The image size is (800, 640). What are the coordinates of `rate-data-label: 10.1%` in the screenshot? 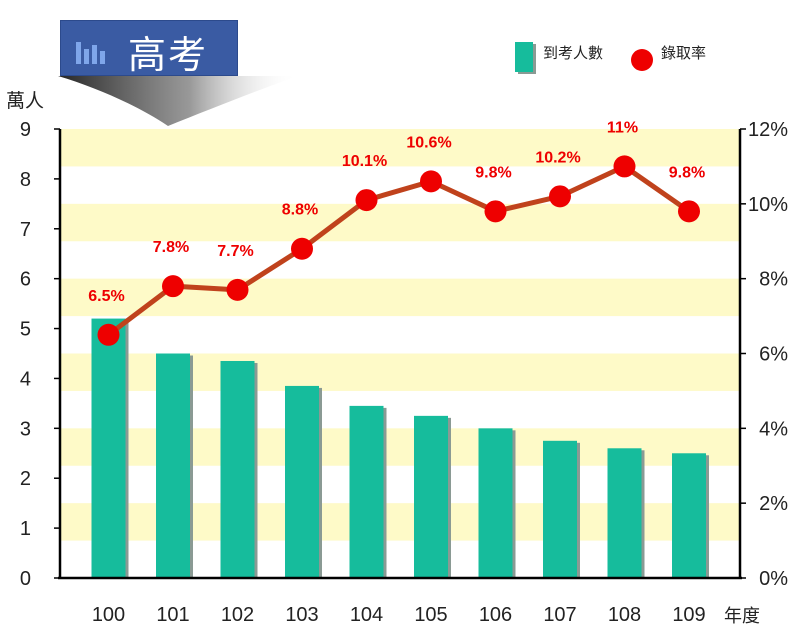 It's located at (364, 161).